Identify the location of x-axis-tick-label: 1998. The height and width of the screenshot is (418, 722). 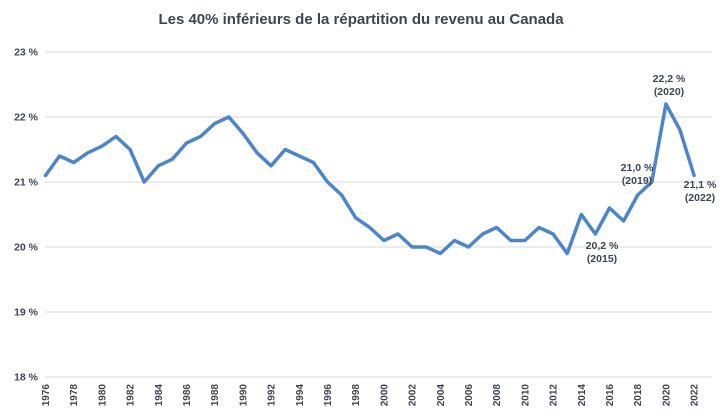
(356, 395).